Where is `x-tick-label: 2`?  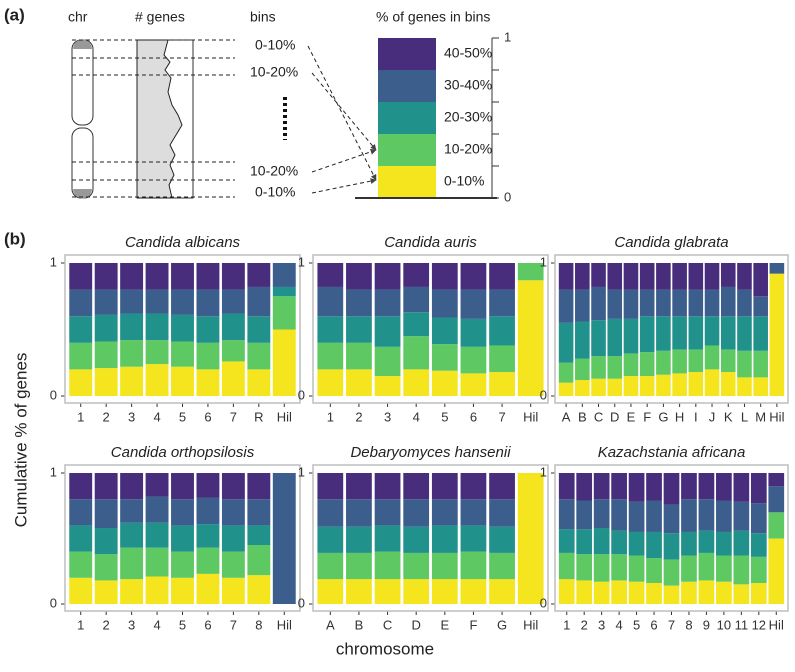 x-tick-label: 2 is located at coordinates (358, 416).